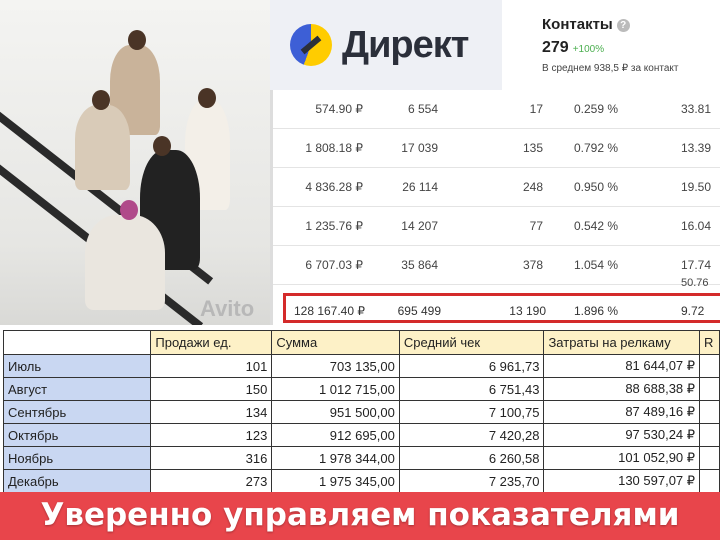 The width and height of the screenshot is (720, 540). I want to click on value-cell: 101 052,90 ₽, so click(622, 458).